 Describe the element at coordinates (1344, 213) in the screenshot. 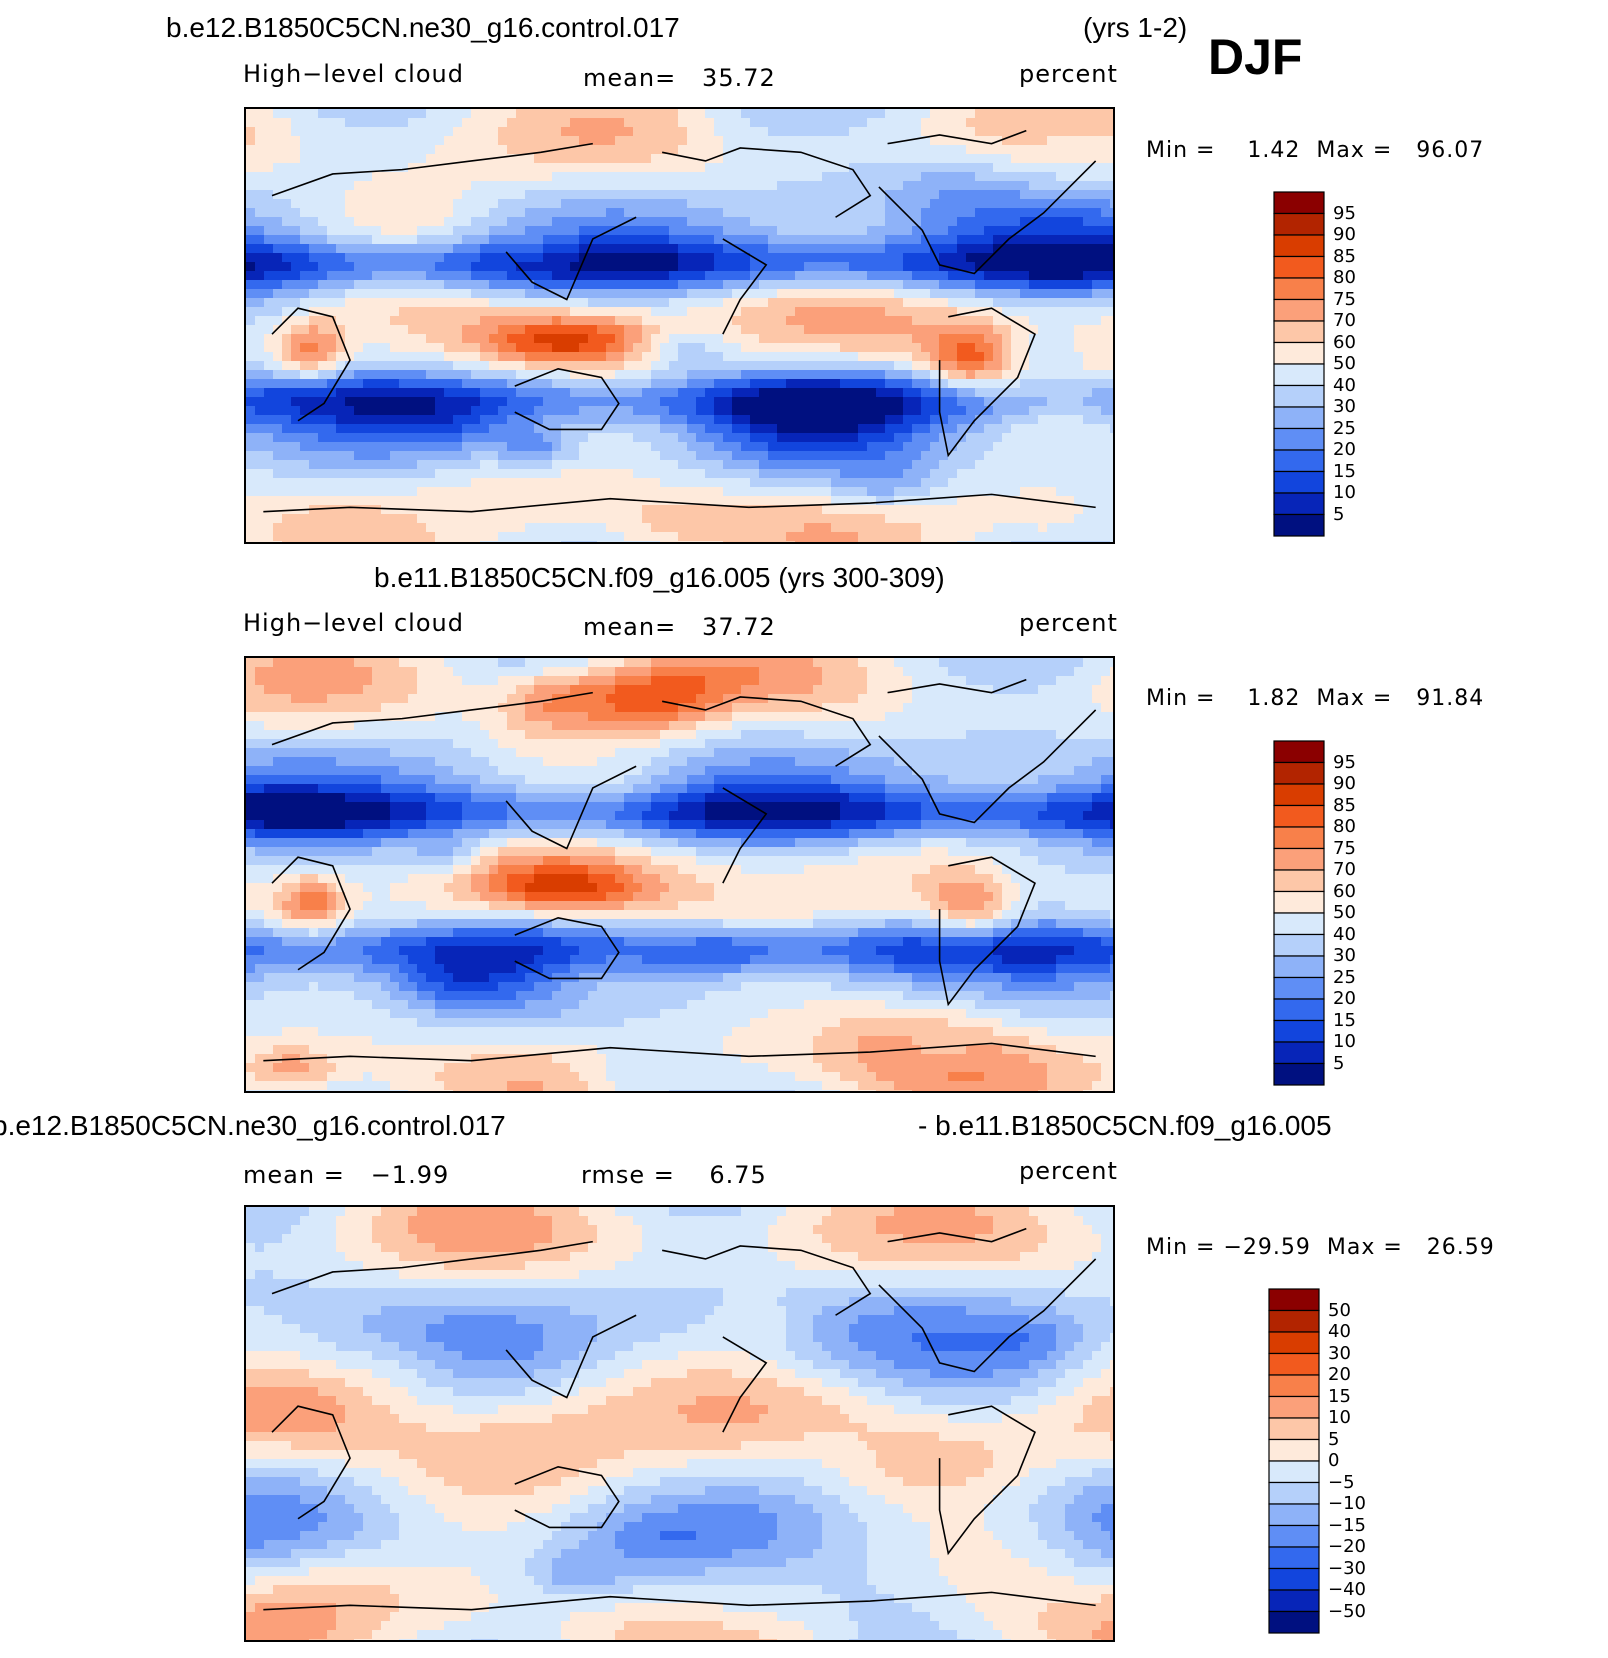

I see `colorbar-label: 95` at that location.